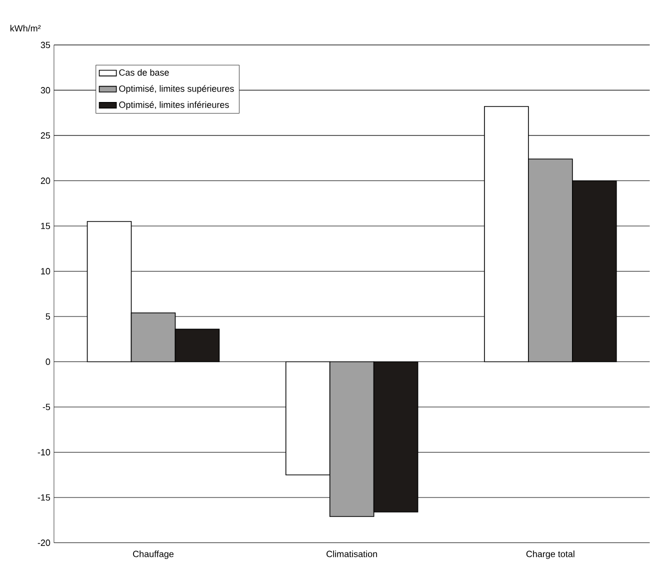 The image size is (650, 579). I want to click on y-tick-label: 0, so click(48, 362).